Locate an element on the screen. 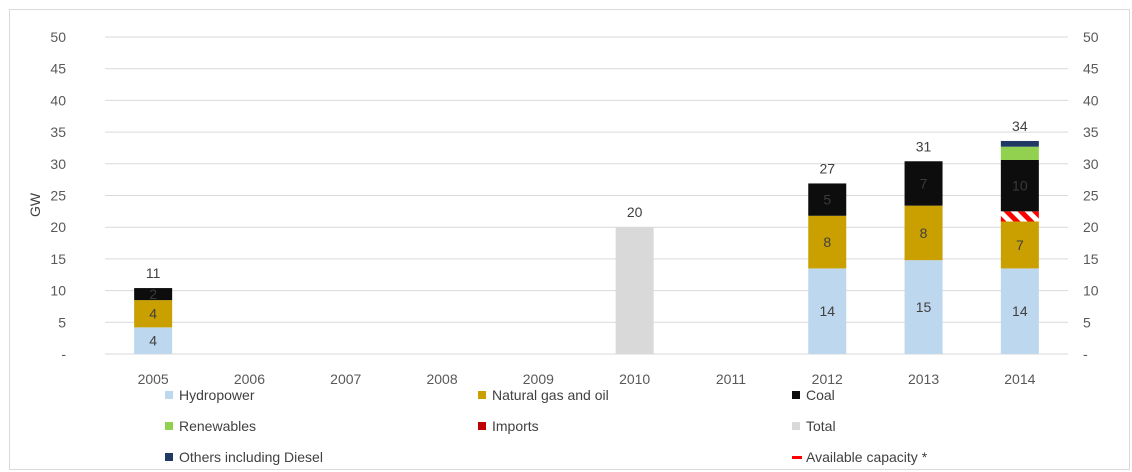  bar-segment-label: 10 is located at coordinates (1020, 186).